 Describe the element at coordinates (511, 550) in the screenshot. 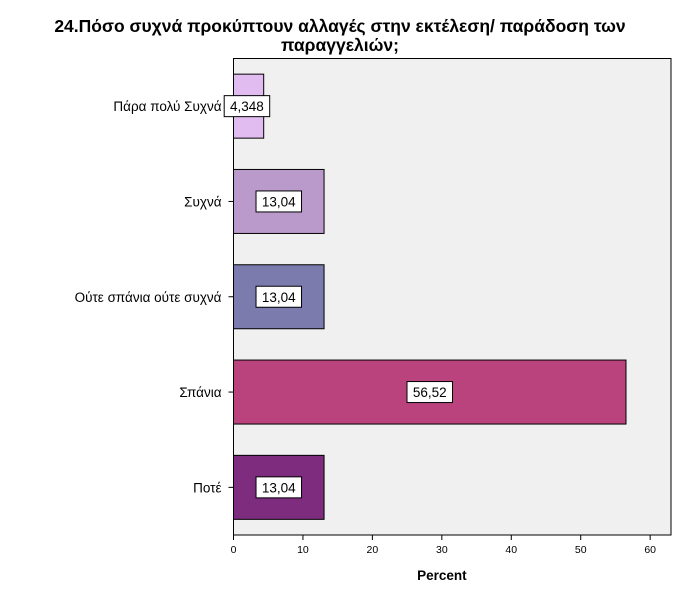

I see `x-tick-label: 40` at that location.